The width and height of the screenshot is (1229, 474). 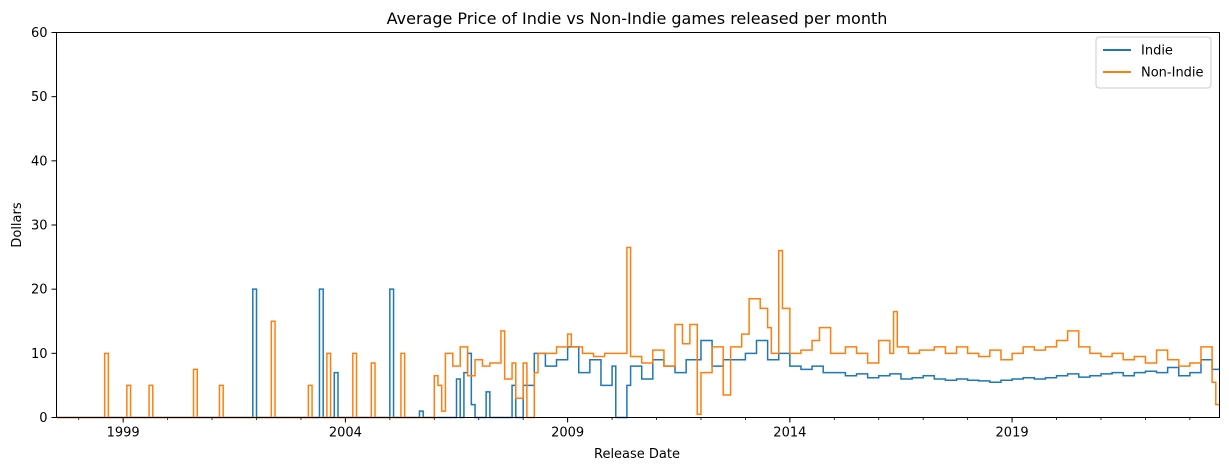 What do you see at coordinates (39, 226) in the screenshot?
I see `y-tick-label: 30` at bounding box center [39, 226].